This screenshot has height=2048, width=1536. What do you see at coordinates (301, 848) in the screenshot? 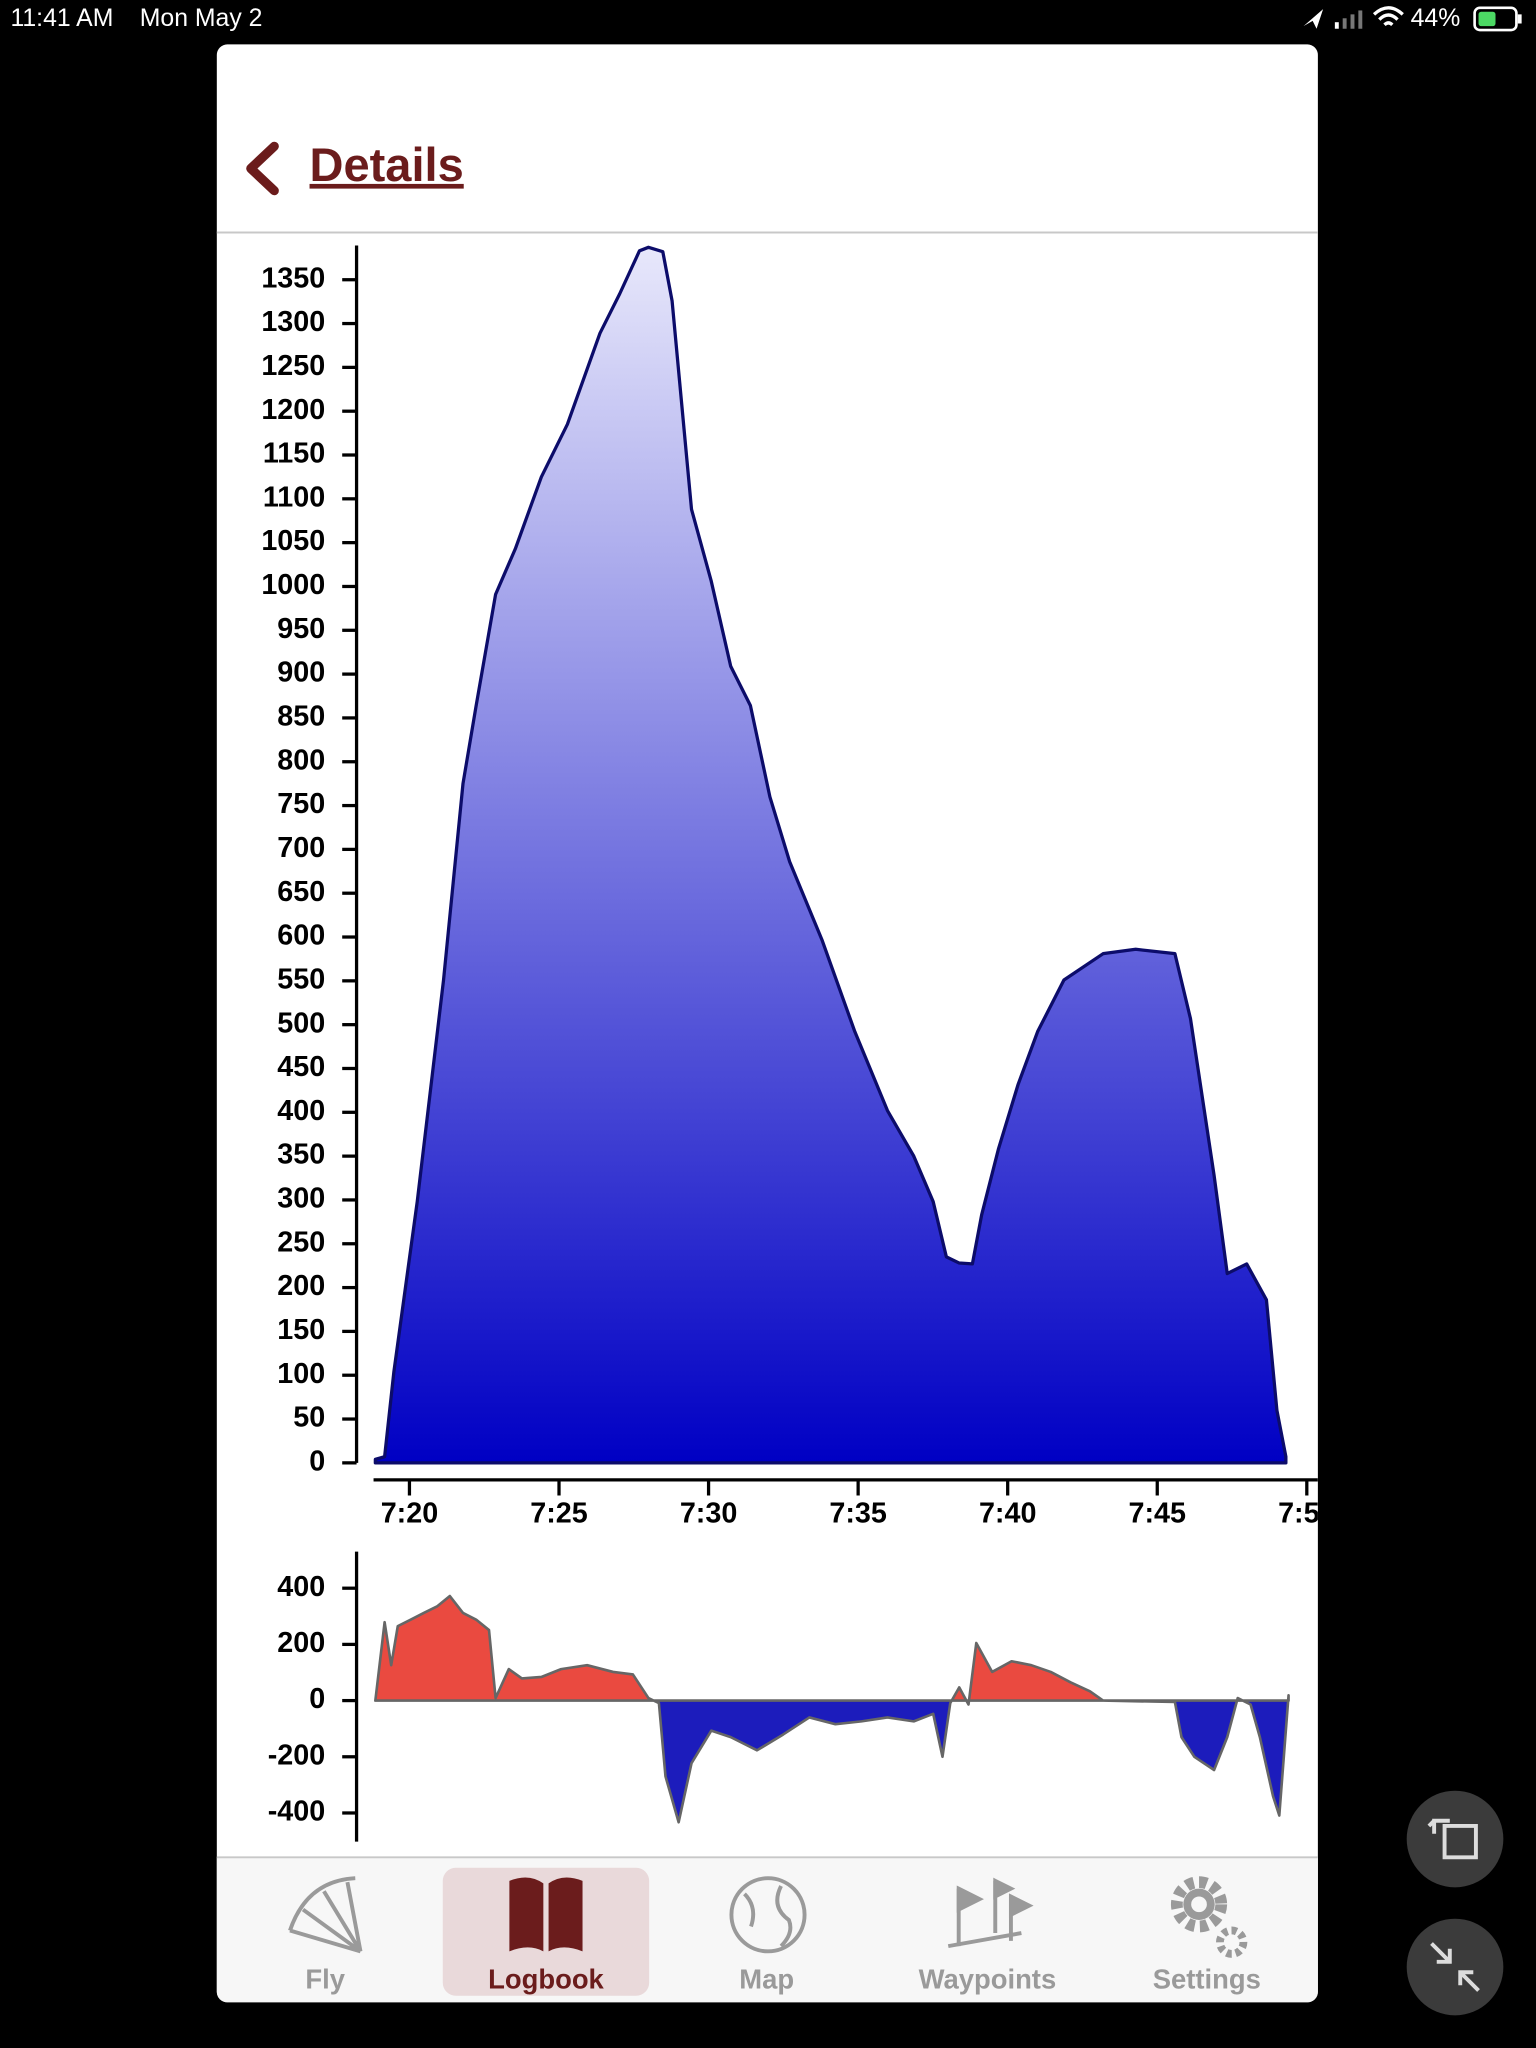
I see `y-tick-label: 700` at bounding box center [301, 848].